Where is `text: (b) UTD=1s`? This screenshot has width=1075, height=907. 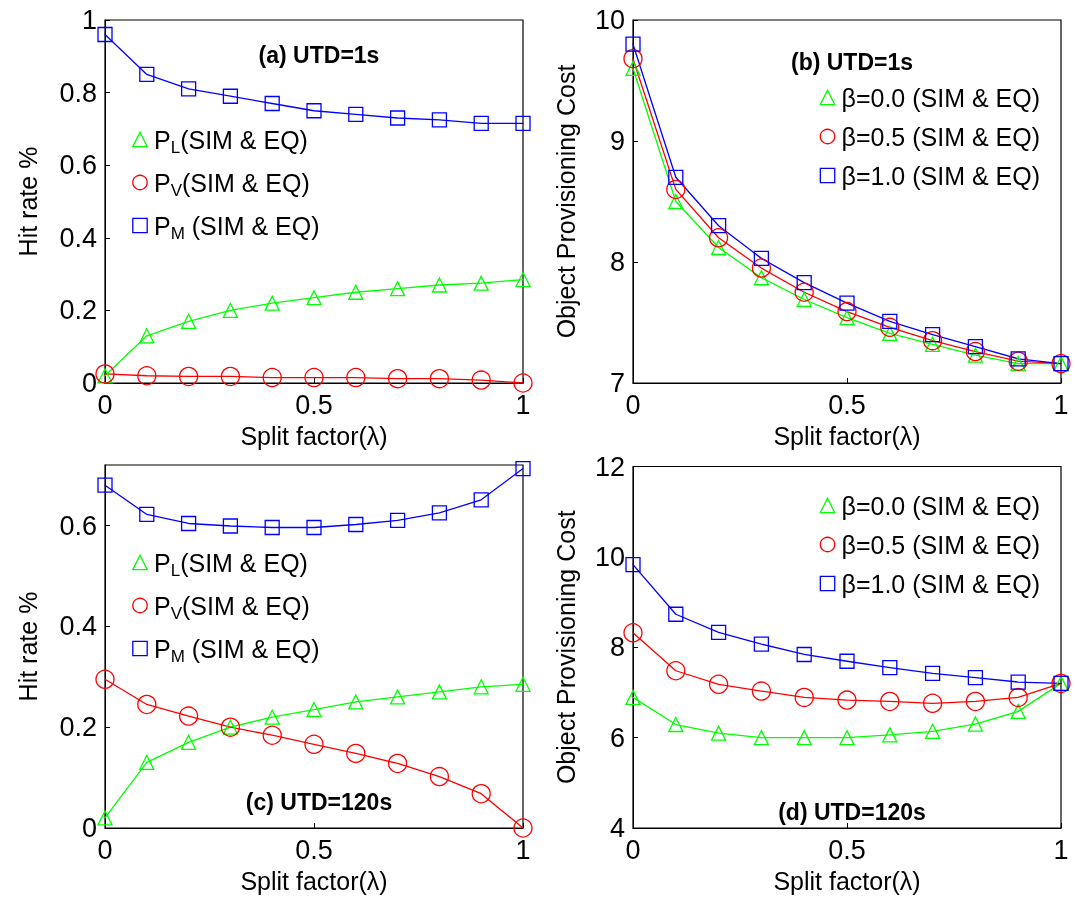
text: (b) UTD=1s is located at coordinates (852, 61).